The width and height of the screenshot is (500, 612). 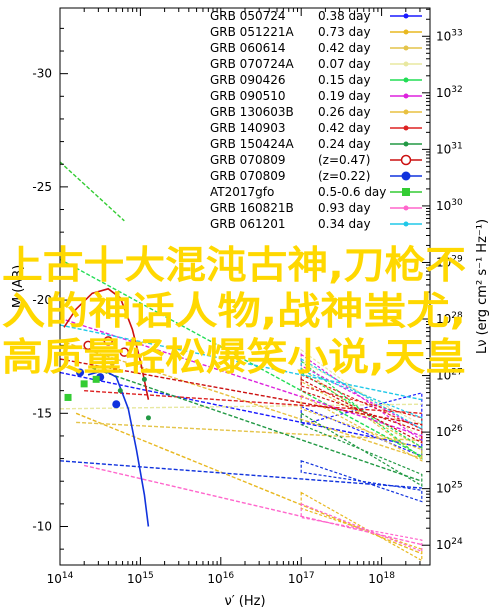 What do you see at coordinates (42, 413) in the screenshot?
I see `y-left-tick-label-3: -15` at bounding box center [42, 413].